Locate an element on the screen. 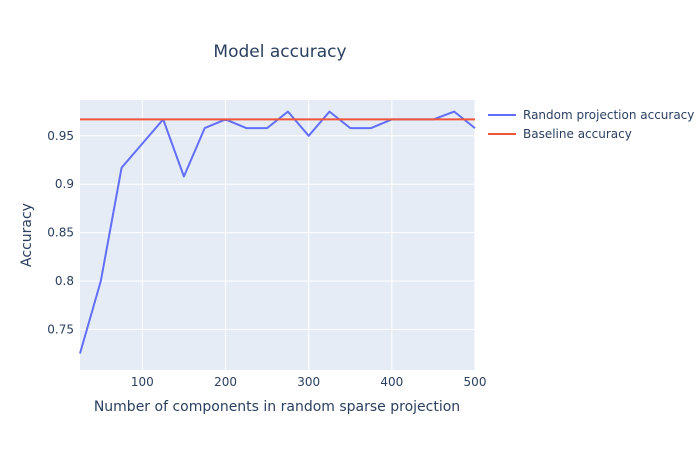  x-axis-ticks: 100 200 300 400 500 is located at coordinates (309, 382).